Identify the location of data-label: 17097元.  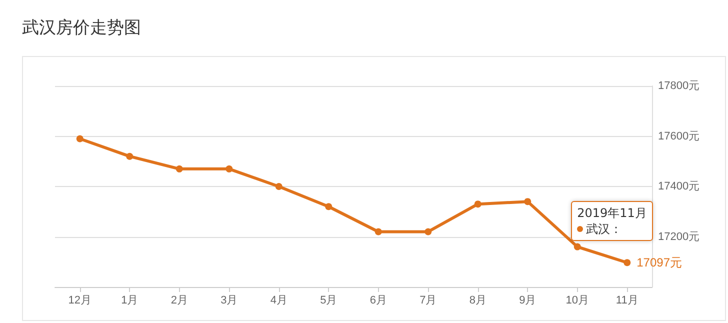
(659, 263).